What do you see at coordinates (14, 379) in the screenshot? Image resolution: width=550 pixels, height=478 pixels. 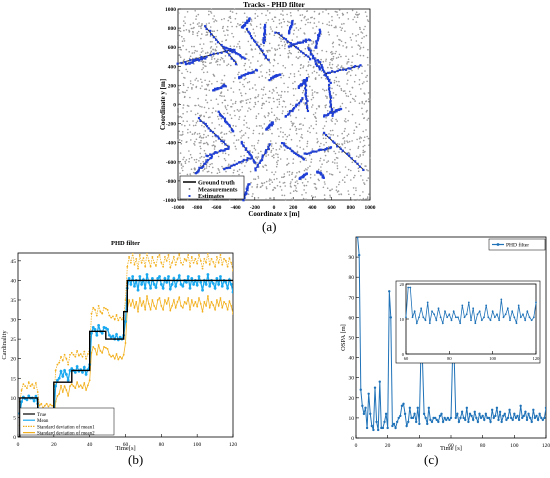 I see `y-tick-label: 15` at bounding box center [14, 379].